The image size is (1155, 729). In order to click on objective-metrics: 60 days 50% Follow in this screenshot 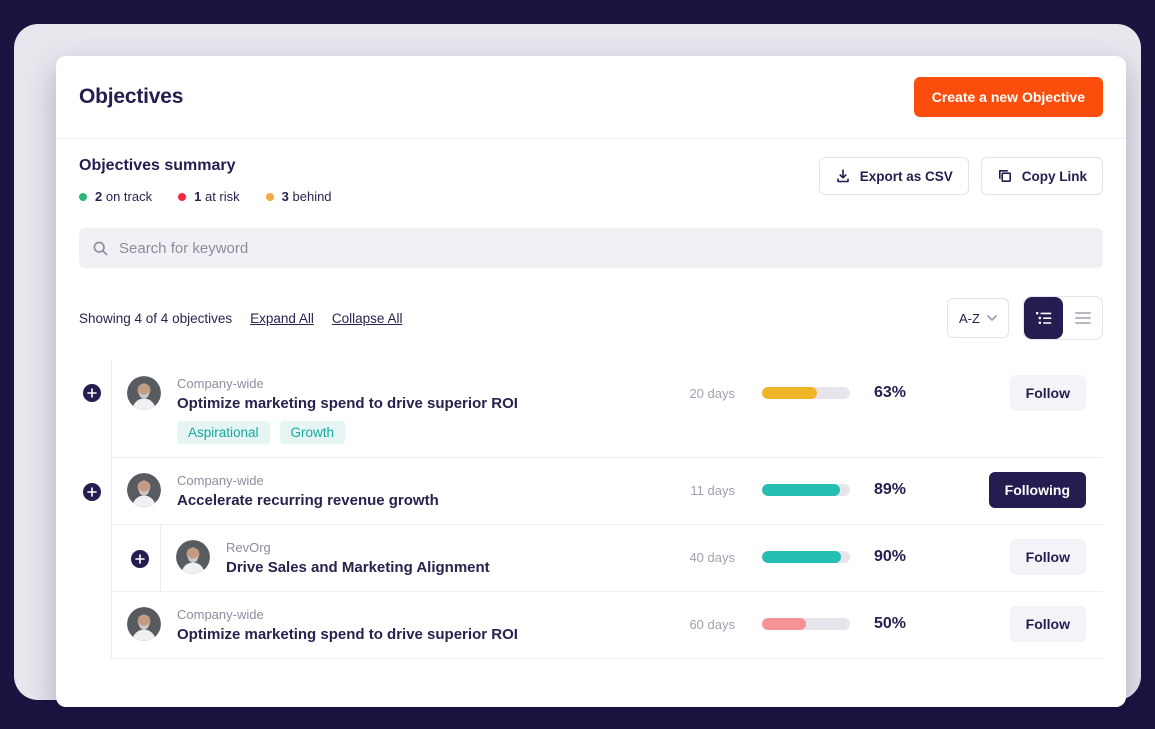, I will do `click(874, 624)`.